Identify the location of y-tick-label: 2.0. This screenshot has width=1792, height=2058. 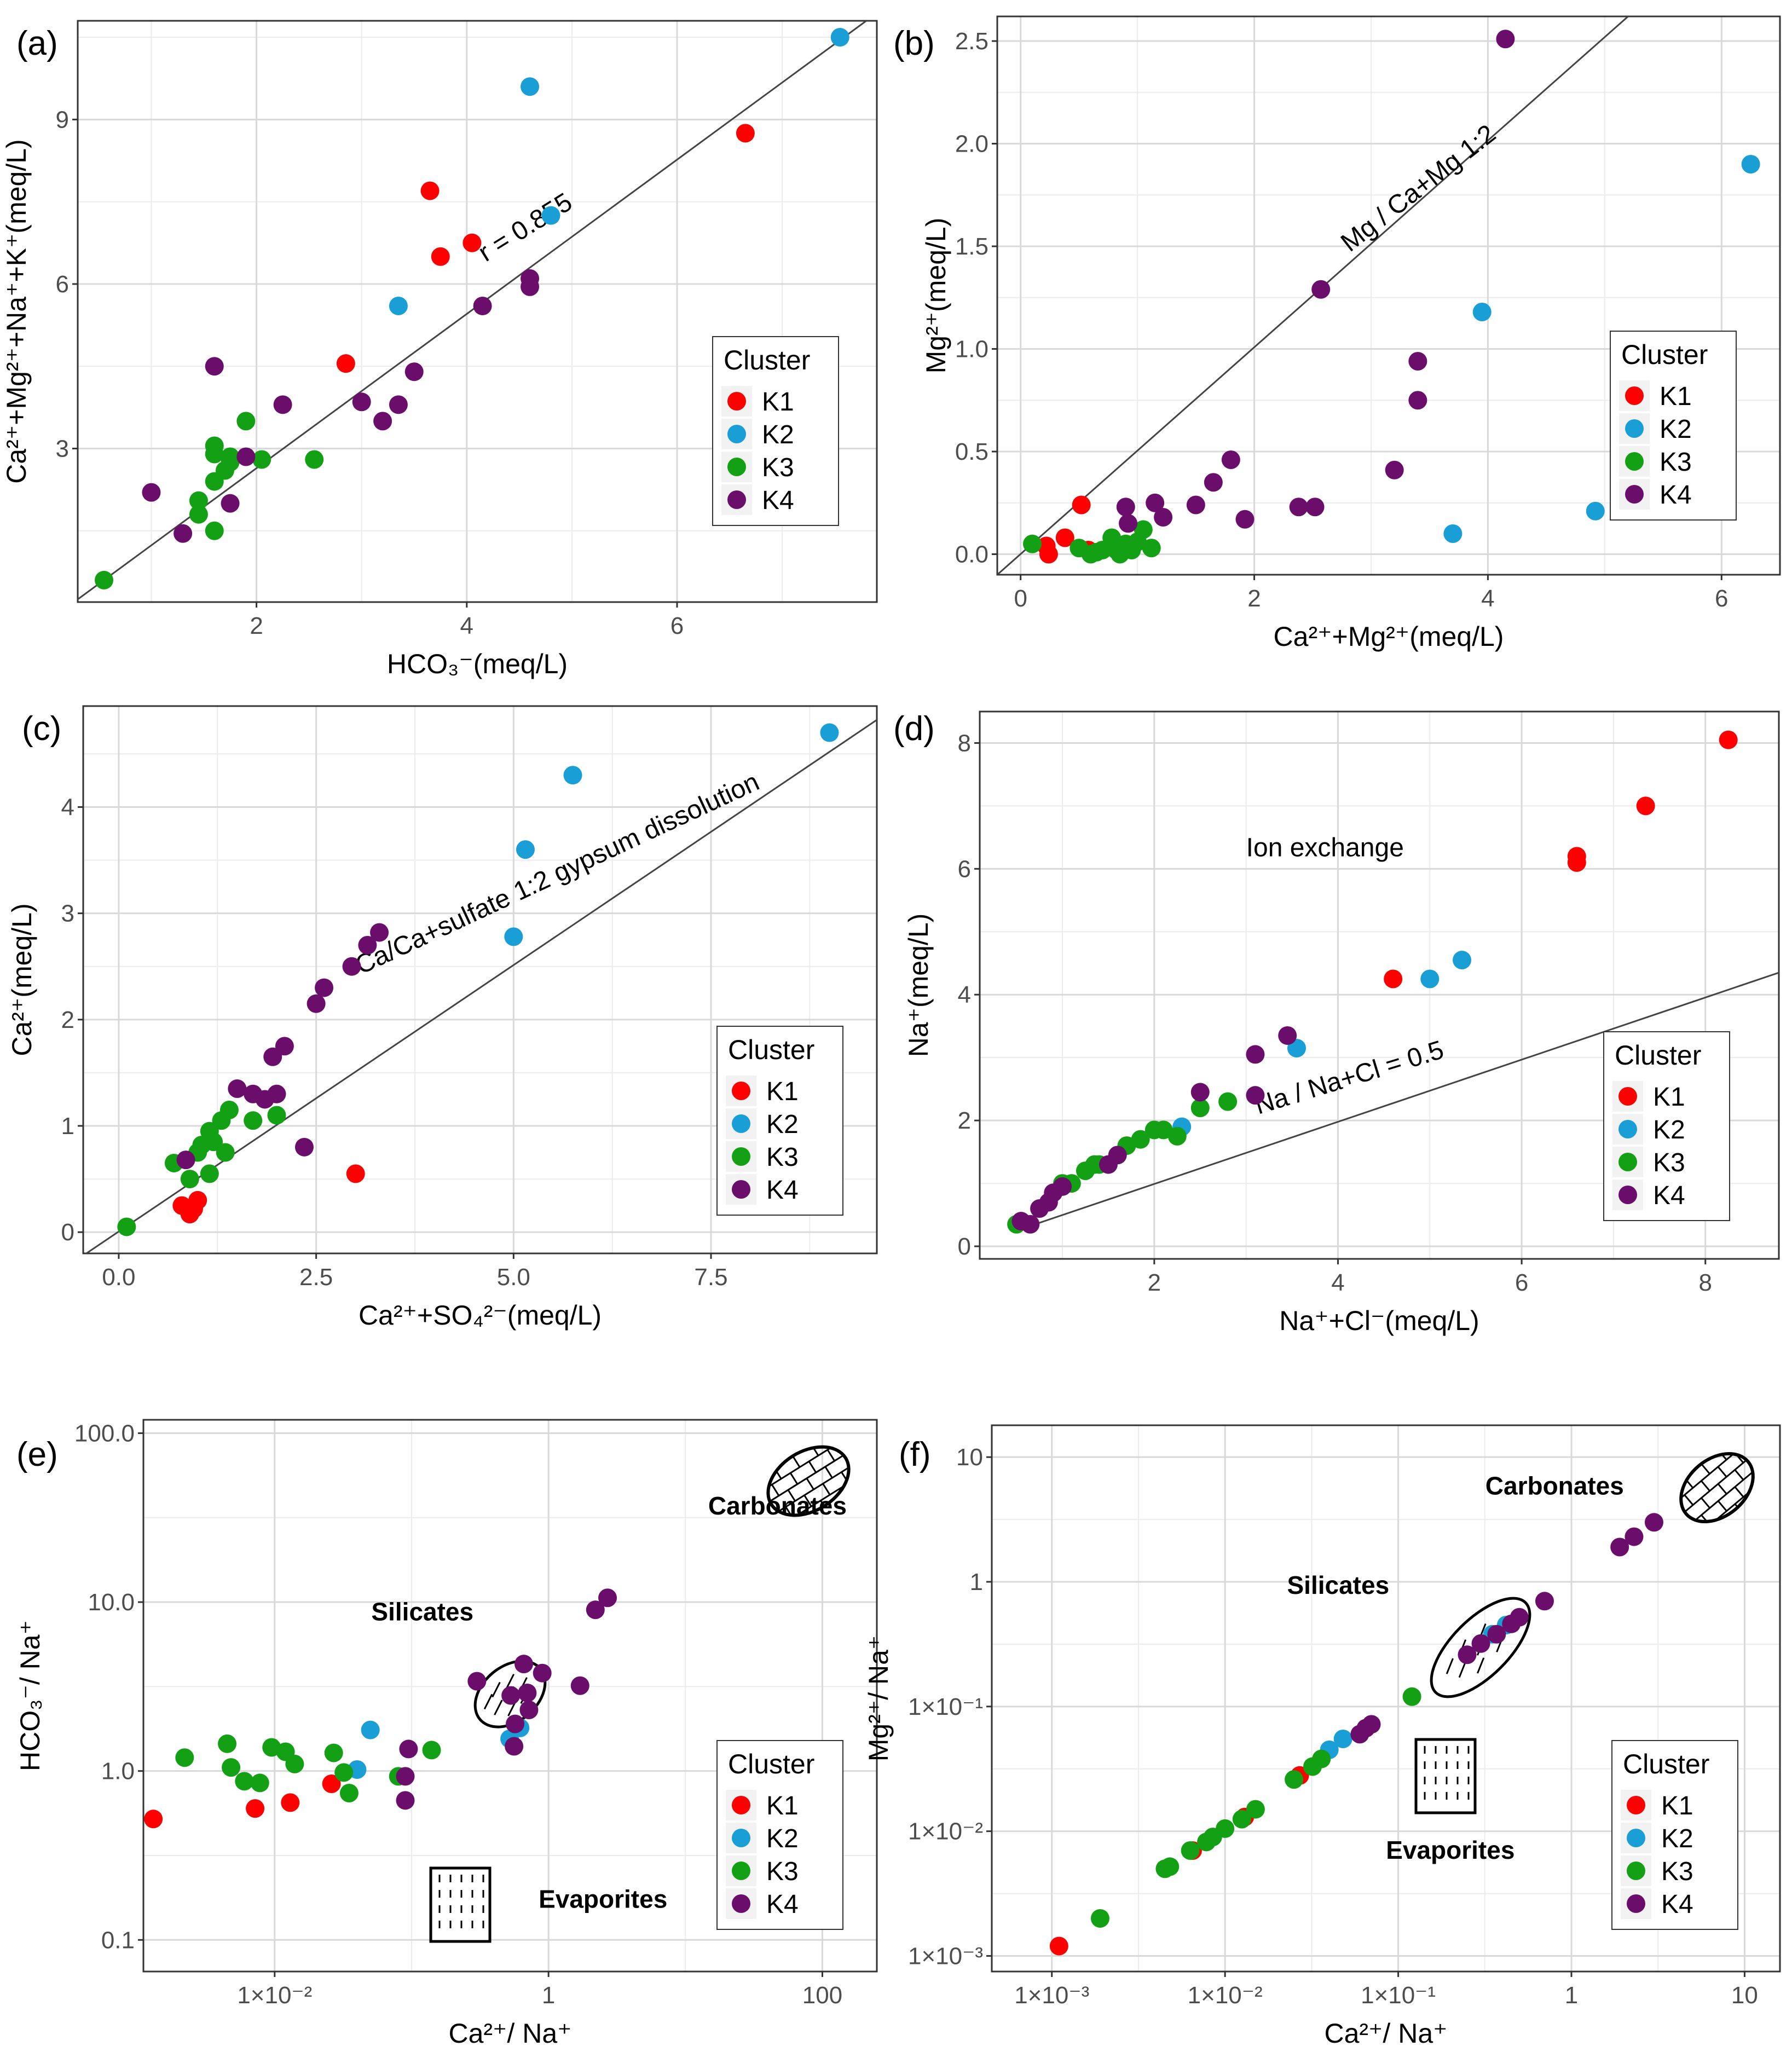
(972, 144).